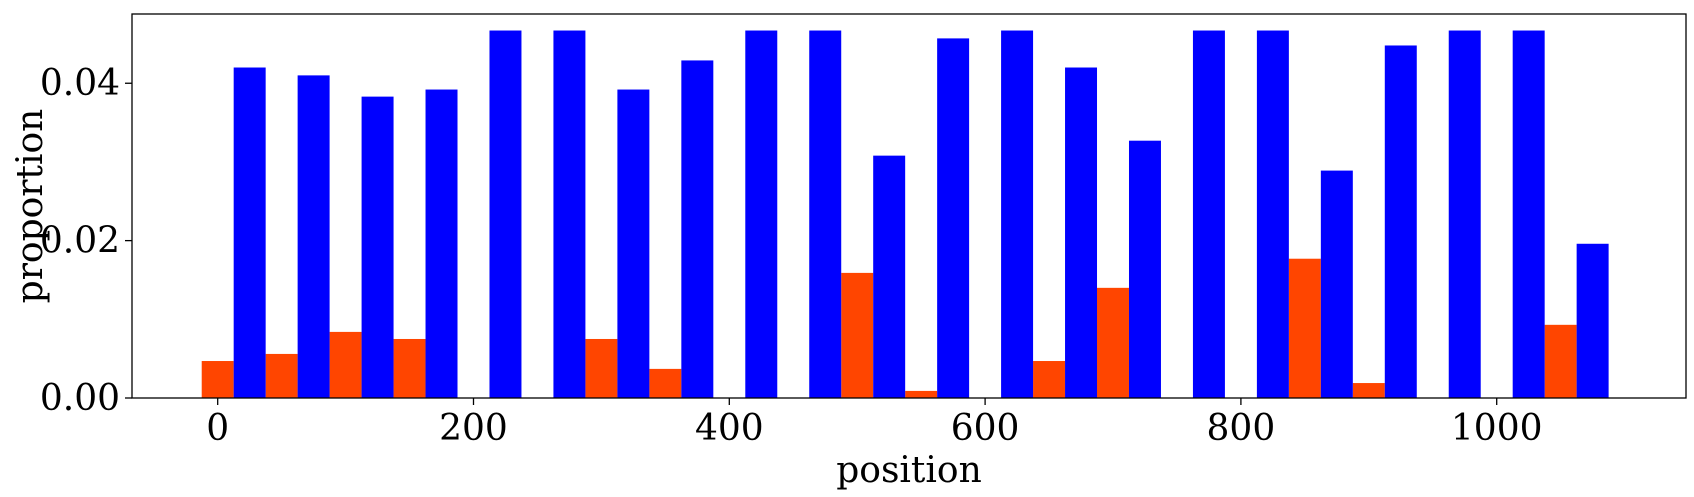 Image resolution: width=1694 pixels, height=497 pixels. Describe the element at coordinates (1241, 428) in the screenshot. I see `x-tick-label: 800` at that location.